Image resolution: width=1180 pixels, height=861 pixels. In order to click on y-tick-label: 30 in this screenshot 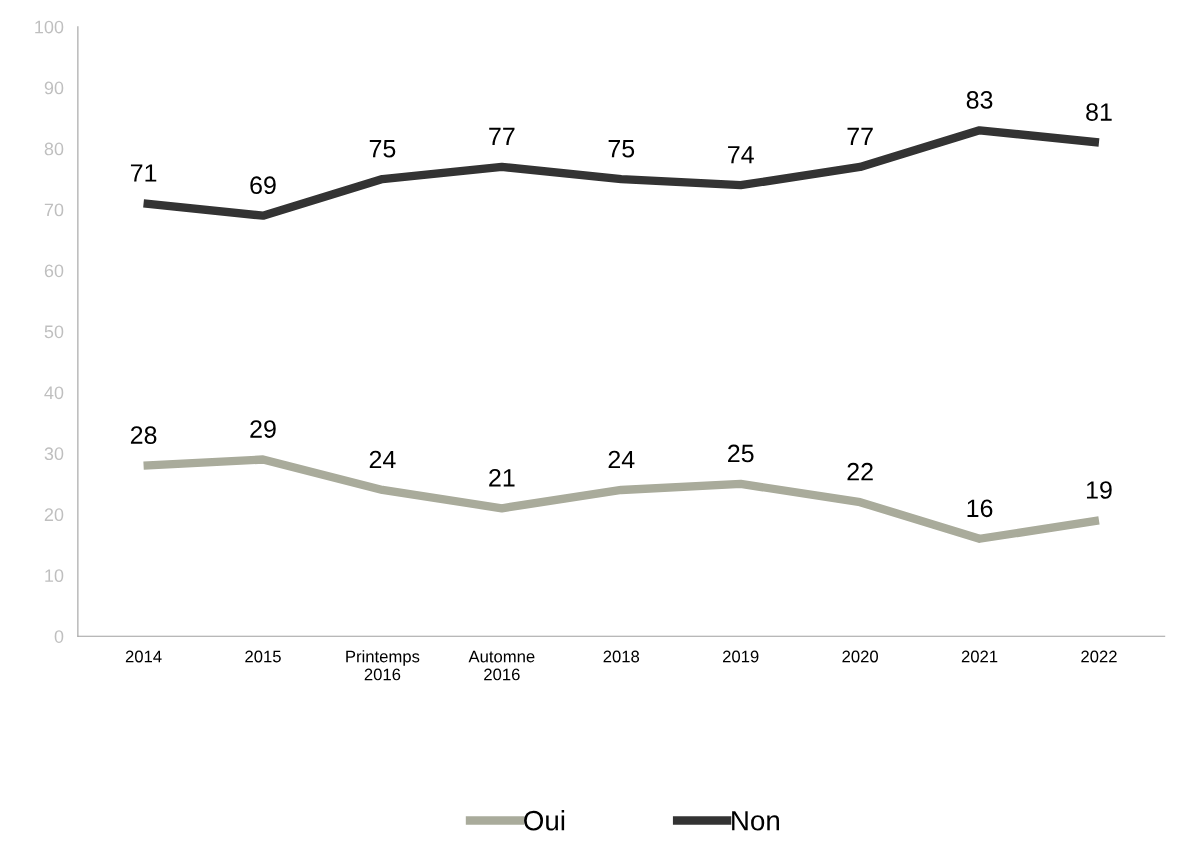, I will do `click(54, 454)`.